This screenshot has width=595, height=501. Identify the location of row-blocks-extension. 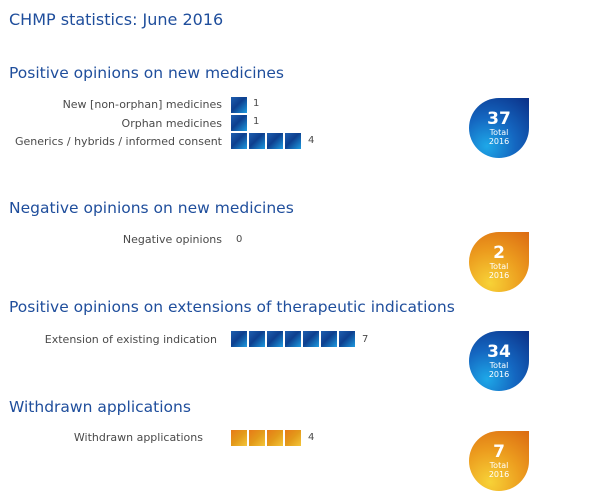
(293, 339).